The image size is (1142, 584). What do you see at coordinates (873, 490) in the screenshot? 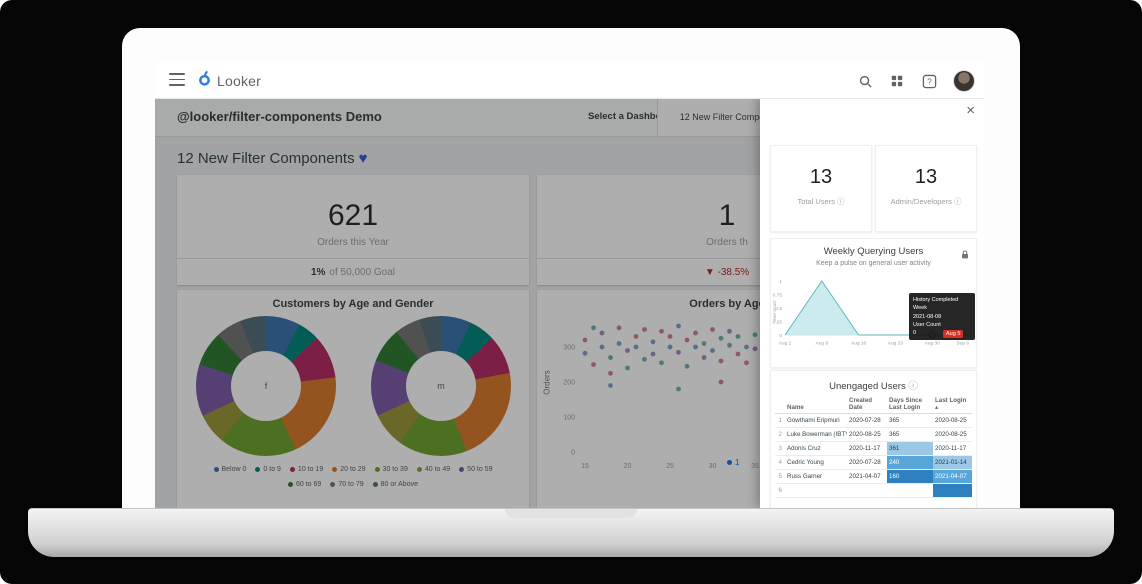
I see `table-row: 6` at bounding box center [873, 490].